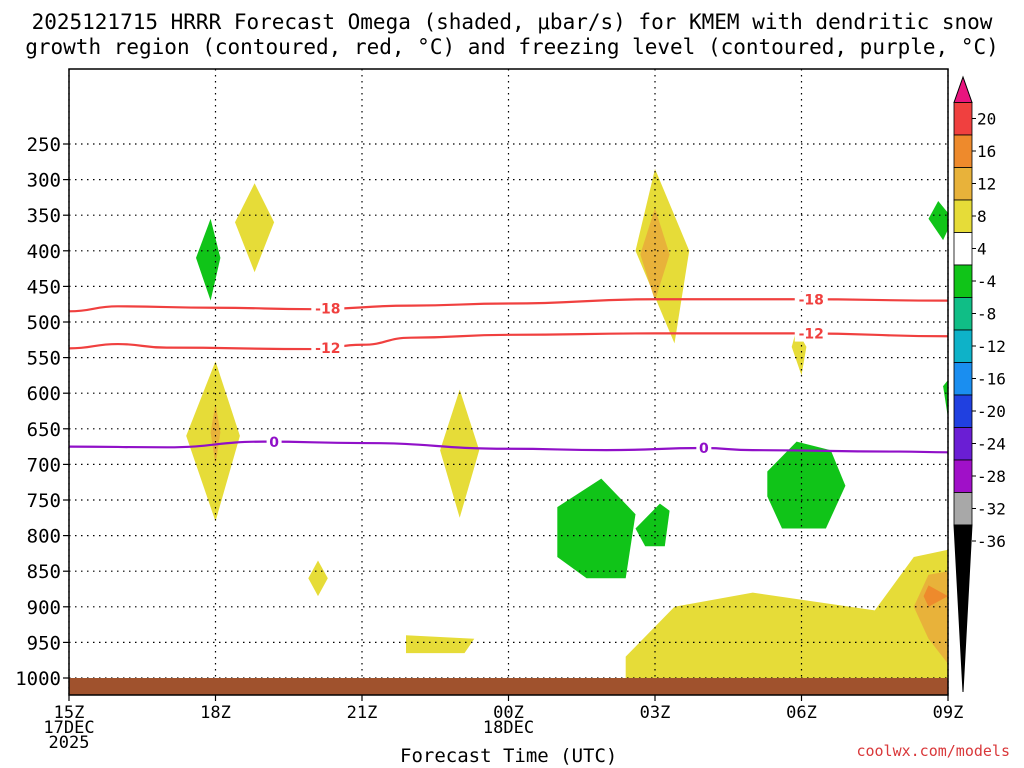 The image size is (1024, 768). I want to click on isotherm-label--18-1: -18, so click(811, 300).